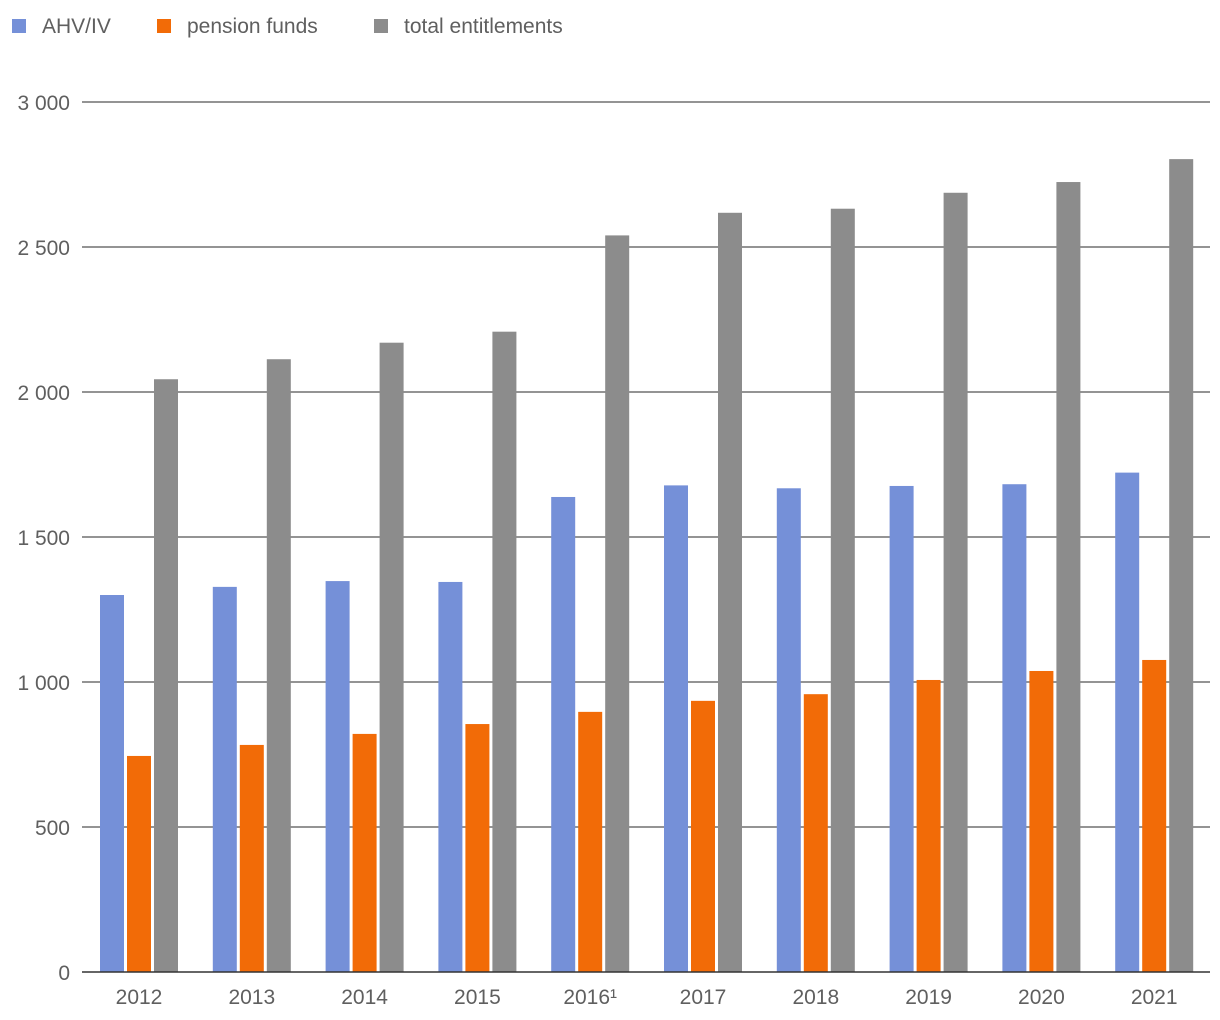 This screenshot has height=1020, width=1220. Describe the element at coordinates (928, 997) in the screenshot. I see `x-tick-label-7: 2019` at that location.